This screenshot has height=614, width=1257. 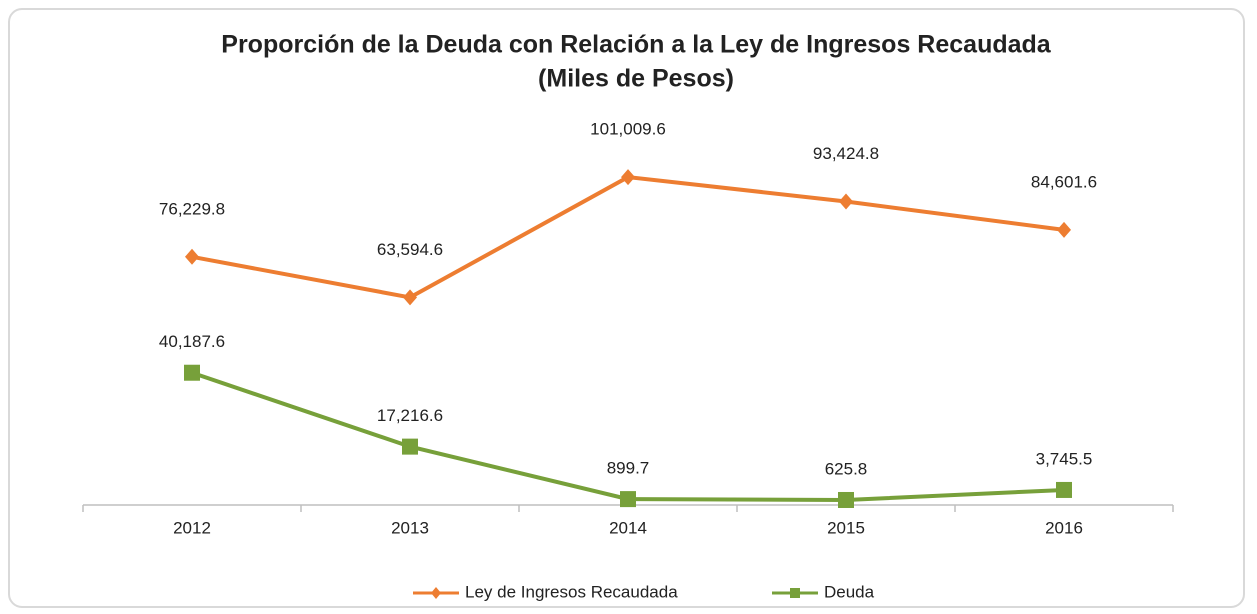 I want to click on x-tick-label: 2012, so click(x=192, y=527).